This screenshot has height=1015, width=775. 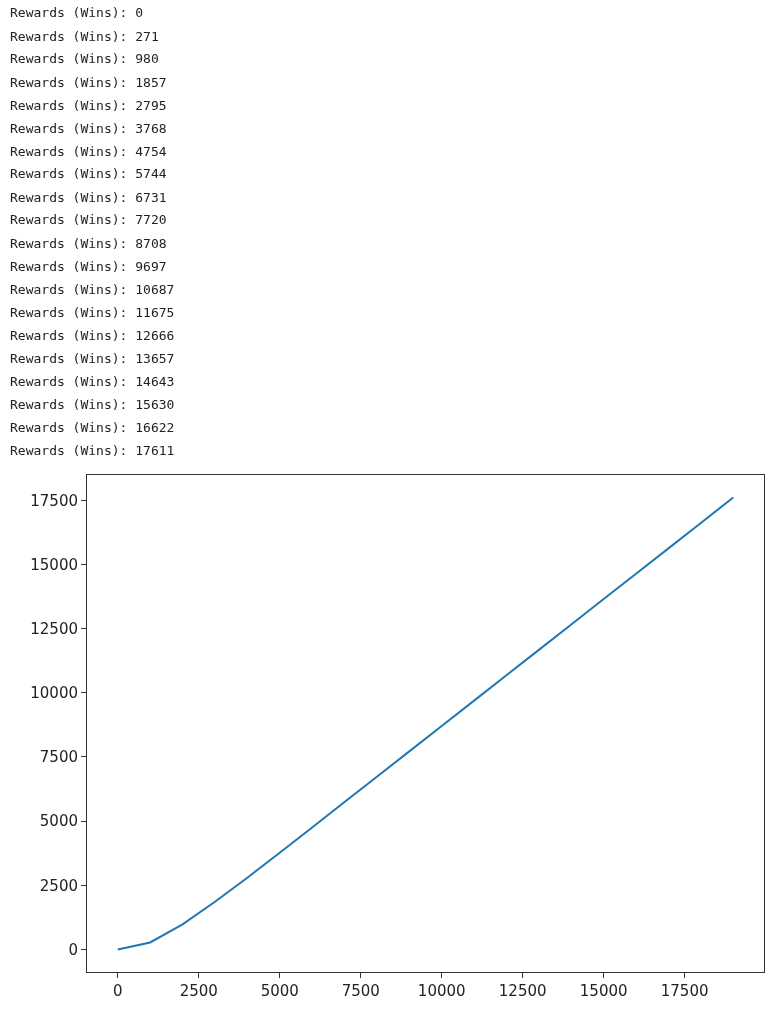 I want to click on y-tick-label: 2500, so click(x=58, y=885).